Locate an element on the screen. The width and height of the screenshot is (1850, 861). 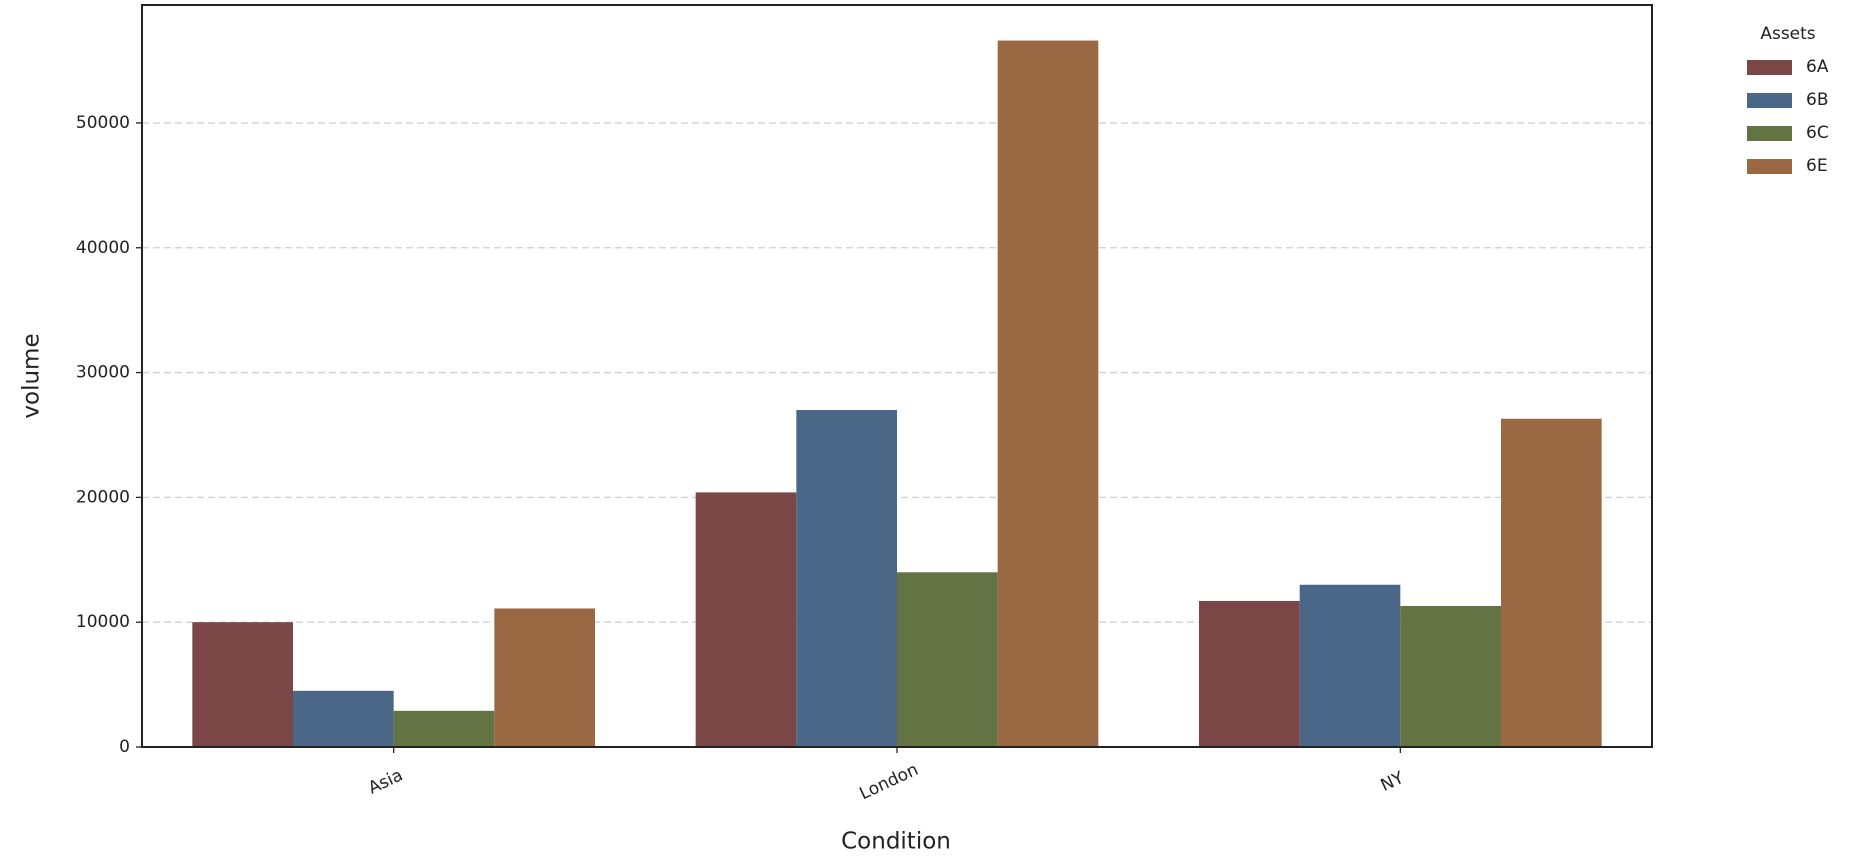
legend-label: 6E is located at coordinates (1817, 166).